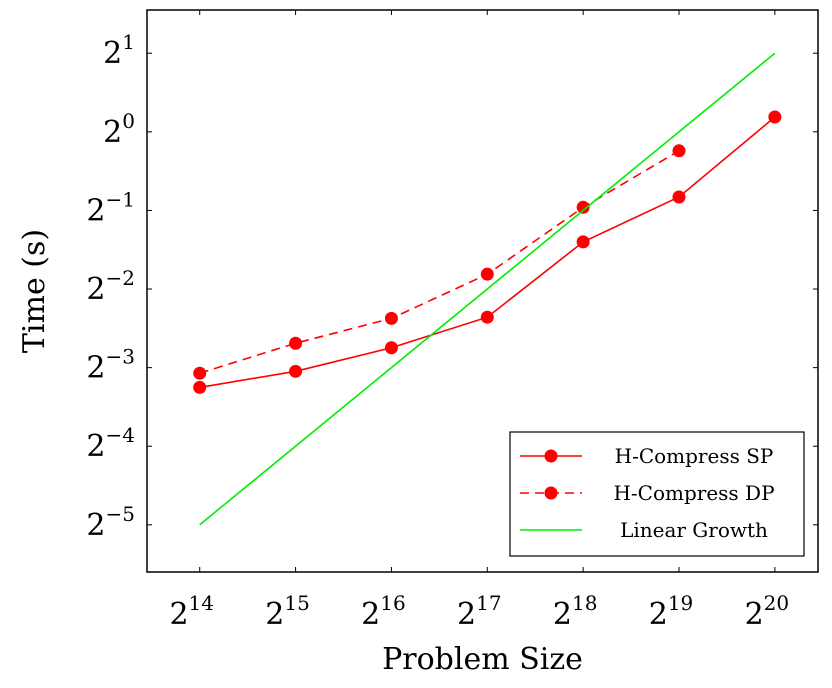 The width and height of the screenshot is (832, 688). I want to click on legend-box, so click(657, 494).